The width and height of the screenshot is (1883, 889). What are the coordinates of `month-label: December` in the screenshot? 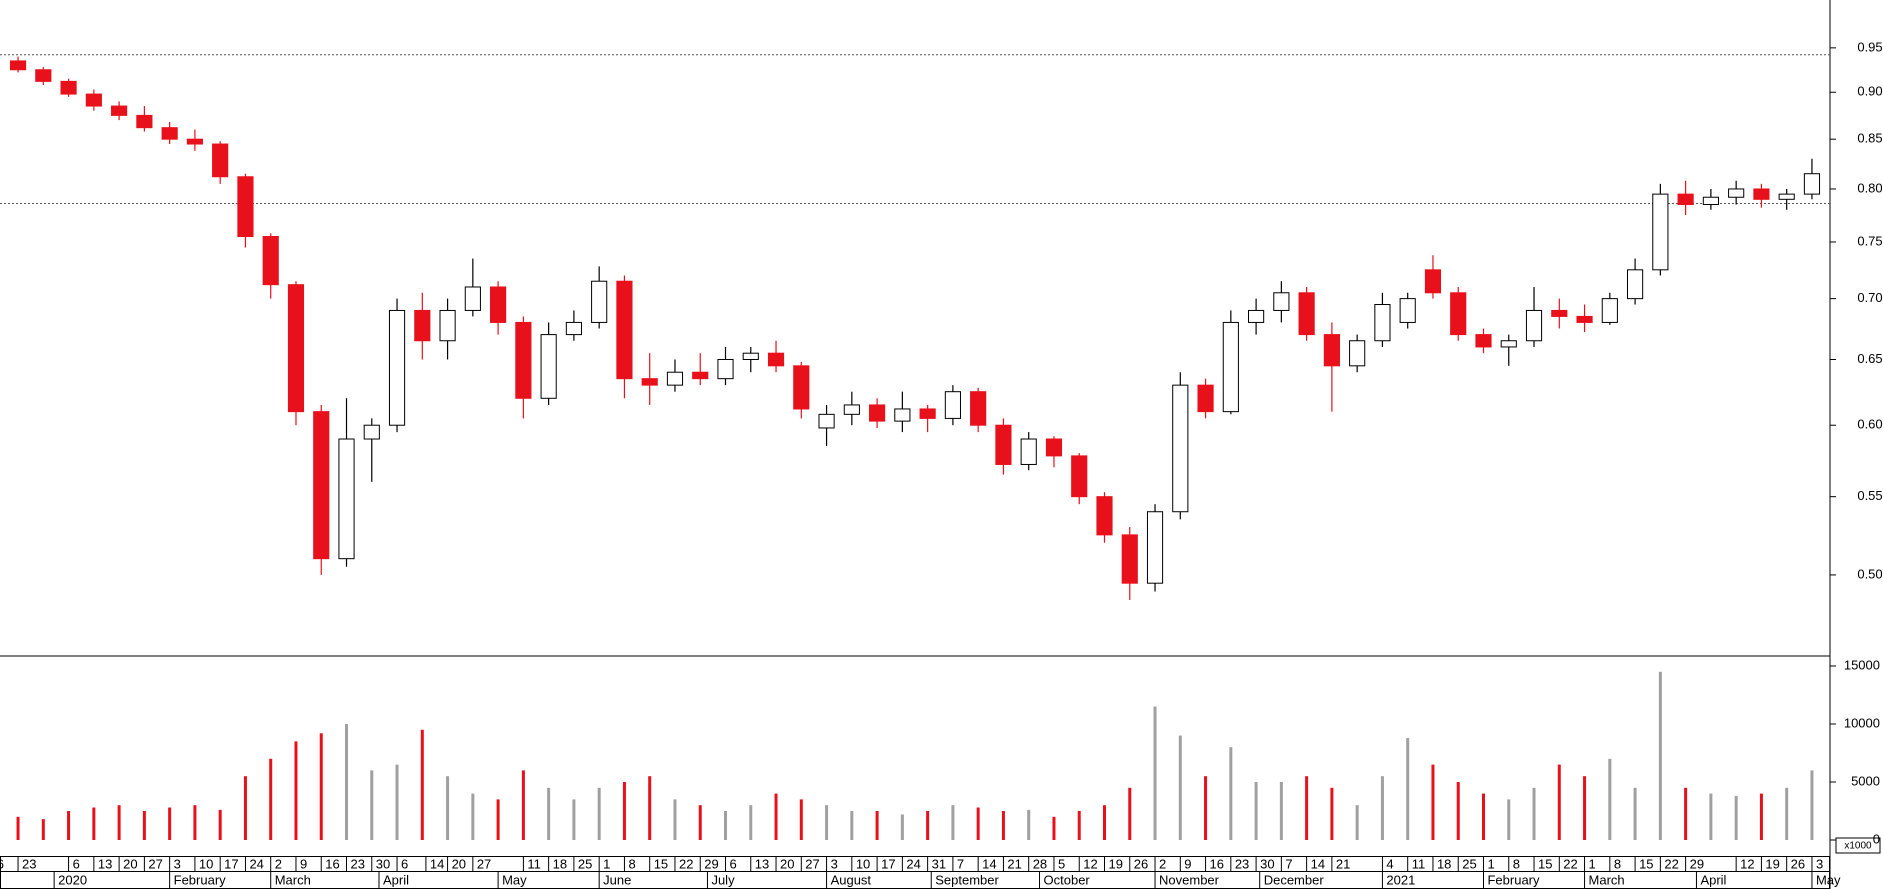 It's located at (1294, 879).